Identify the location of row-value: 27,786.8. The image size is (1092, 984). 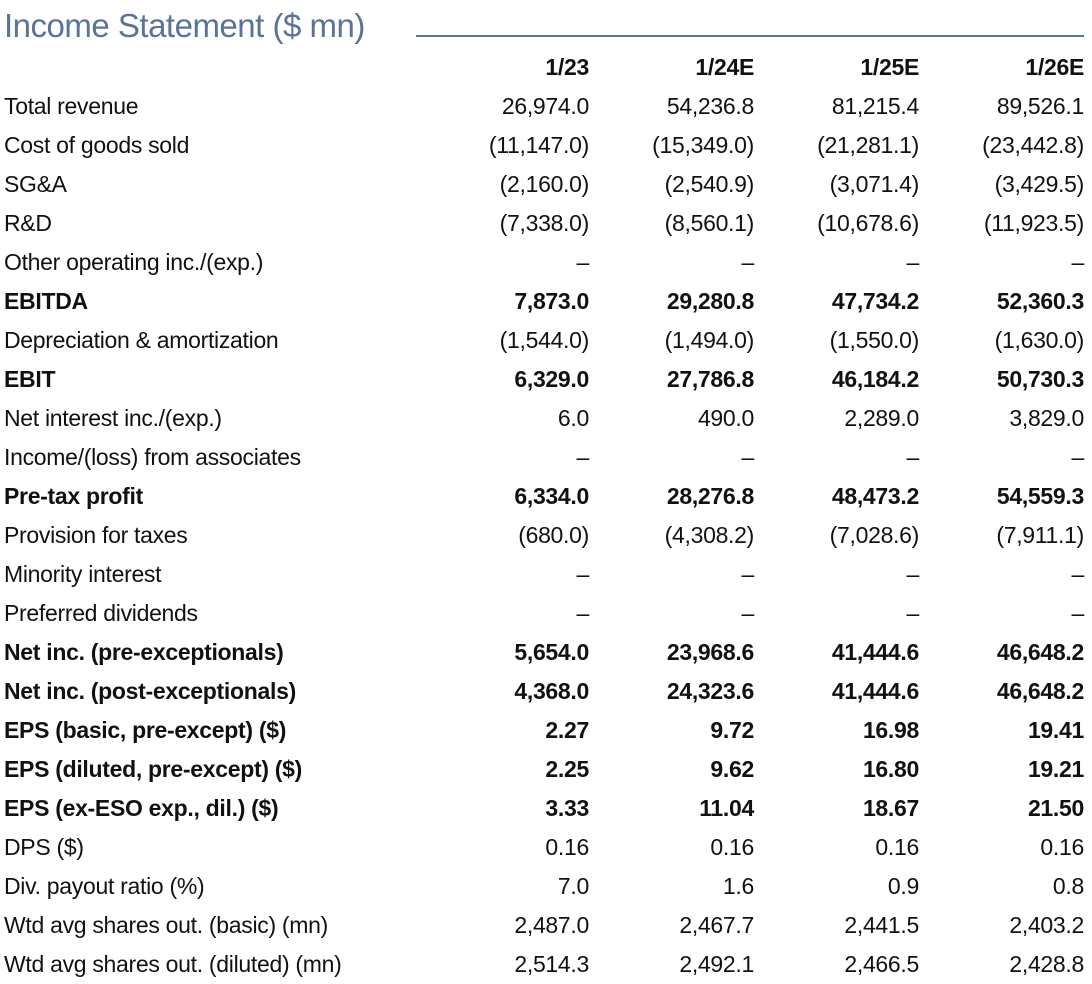
(710, 379).